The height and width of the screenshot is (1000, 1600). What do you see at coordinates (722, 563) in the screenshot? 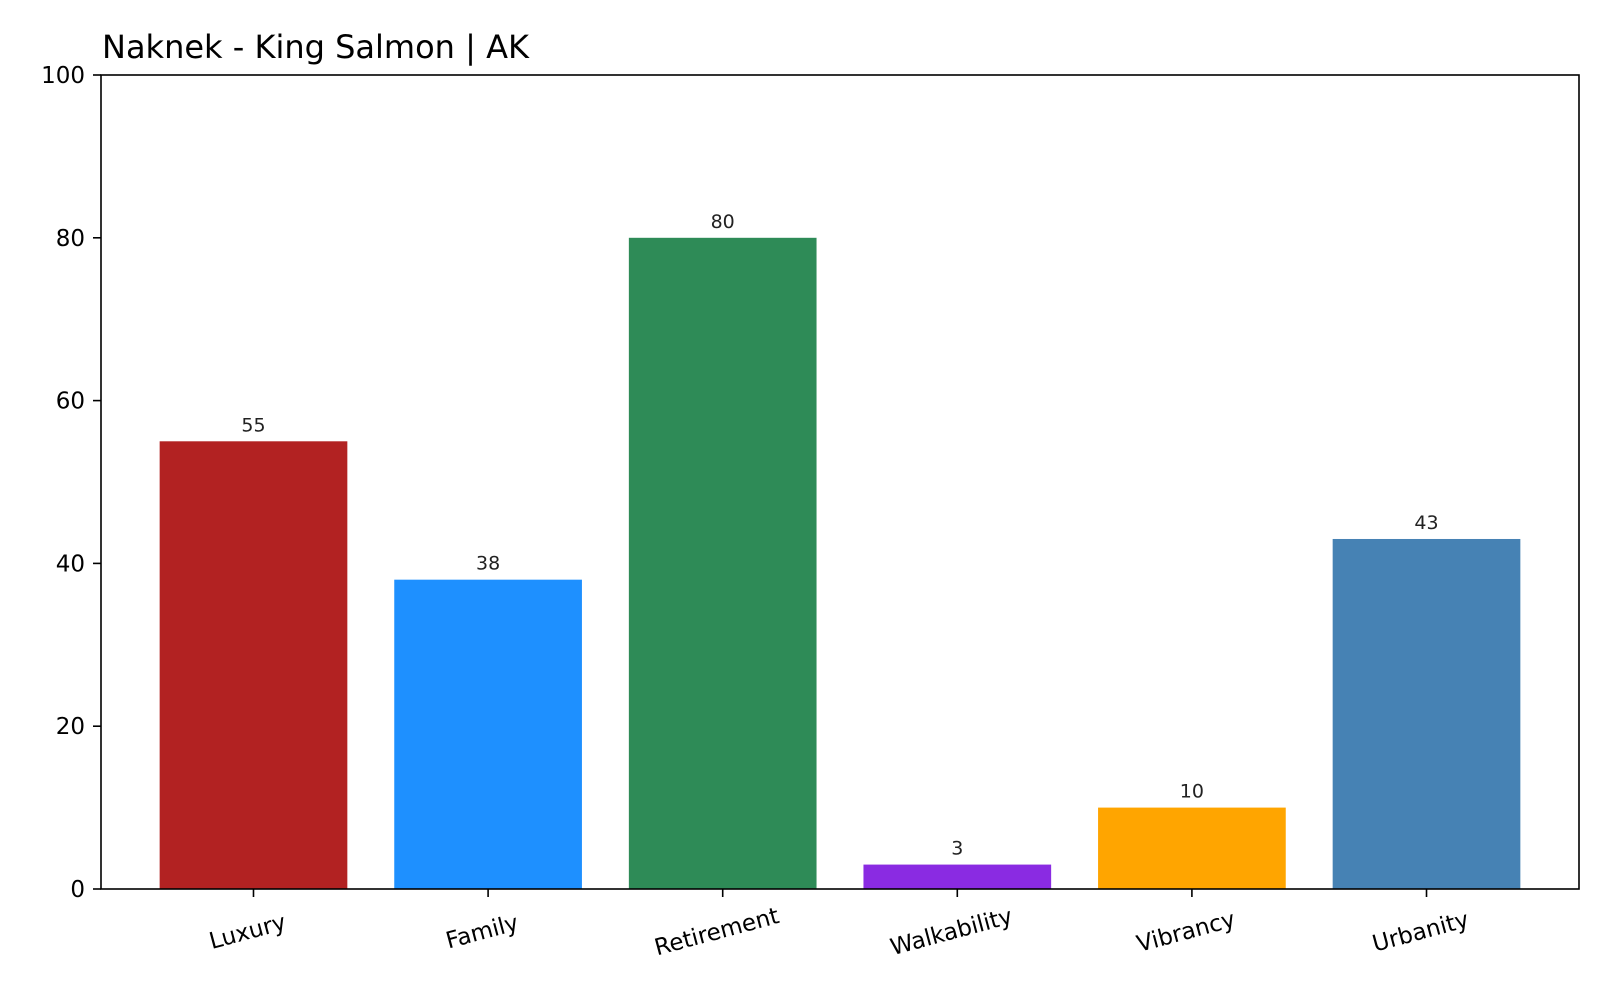
I see `bar-retirement` at bounding box center [722, 563].